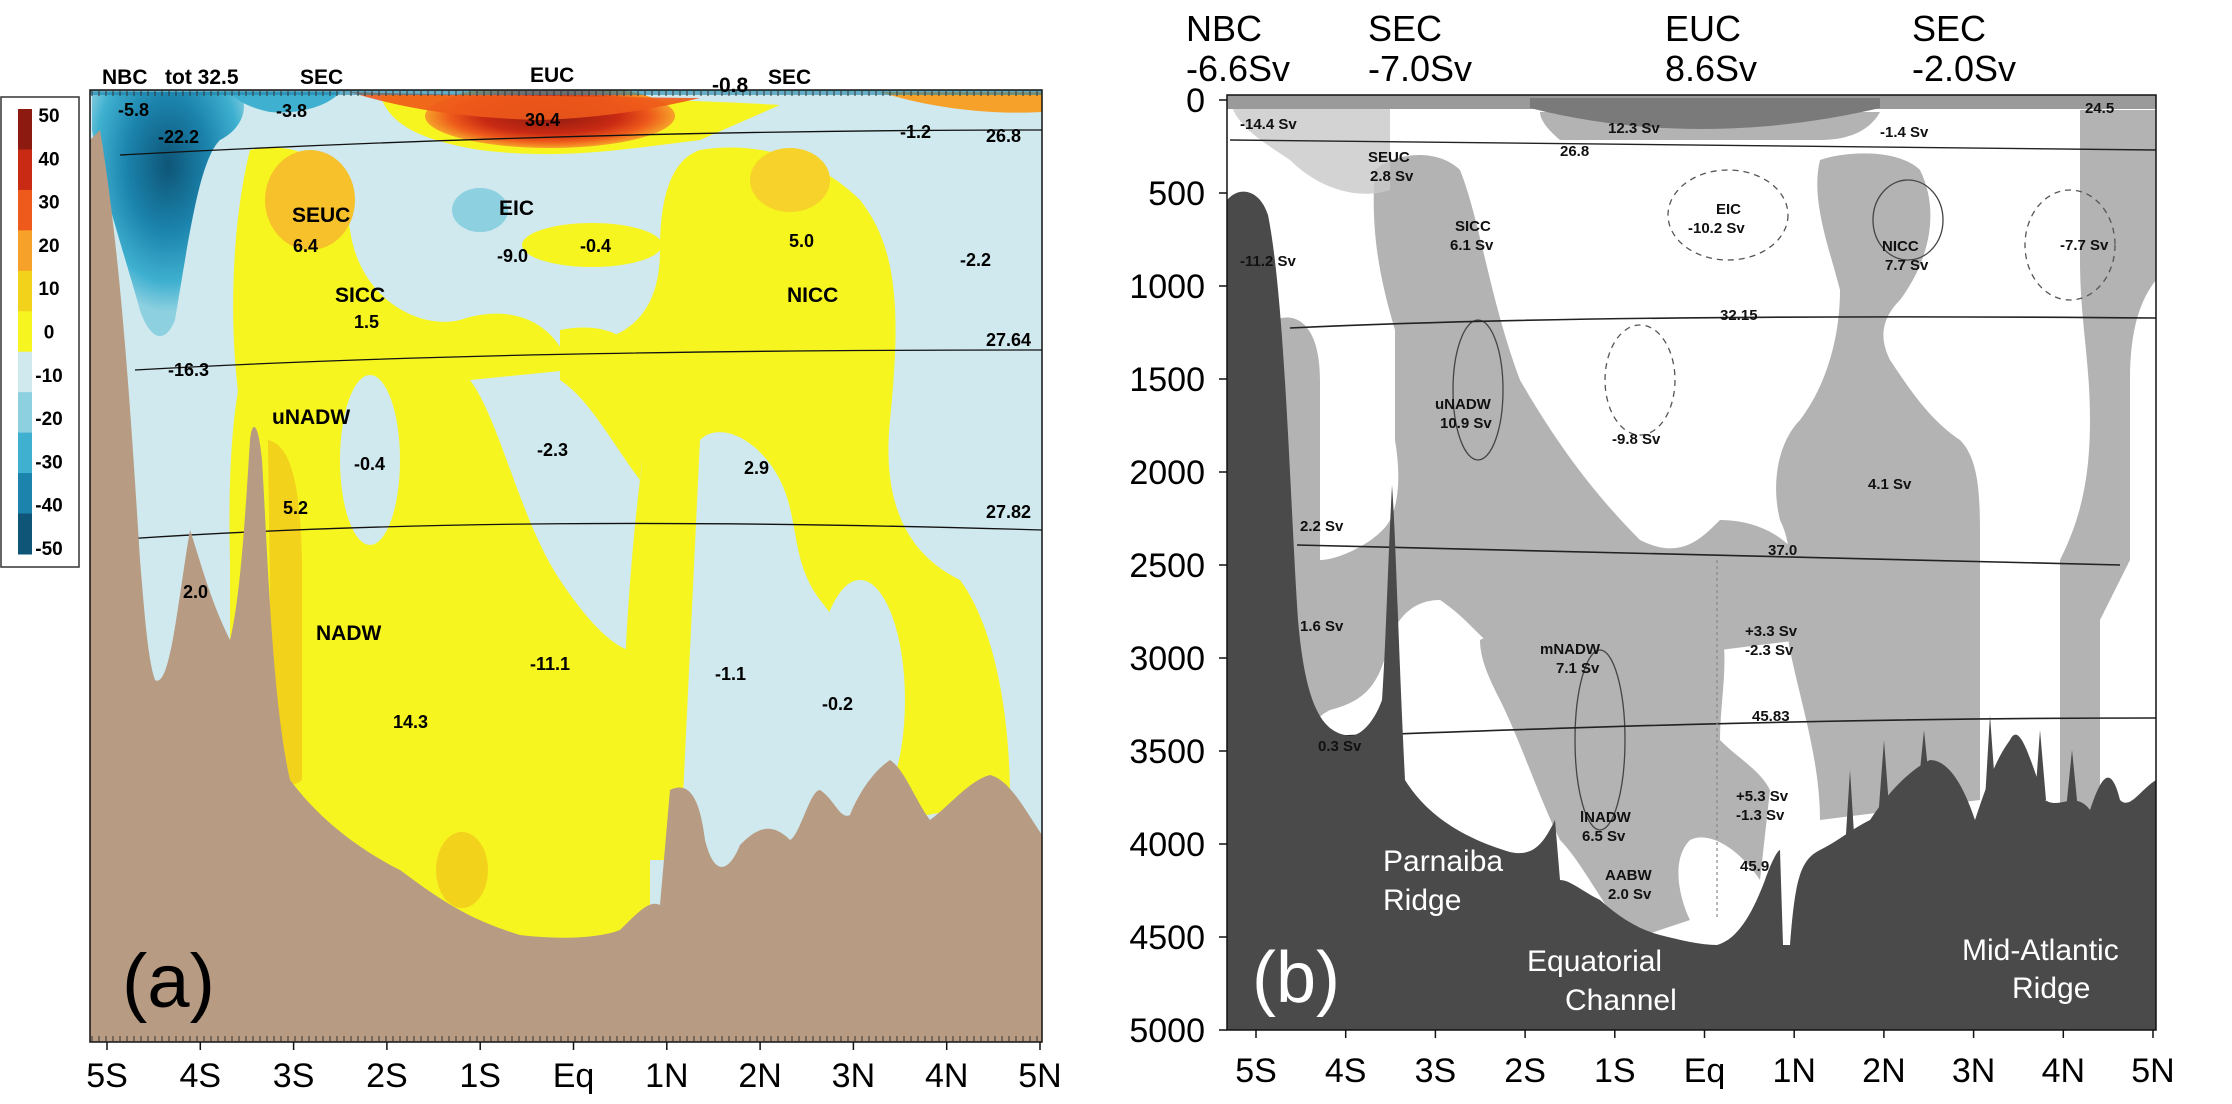  I want to click on val-111: -11.1, so click(550, 664).